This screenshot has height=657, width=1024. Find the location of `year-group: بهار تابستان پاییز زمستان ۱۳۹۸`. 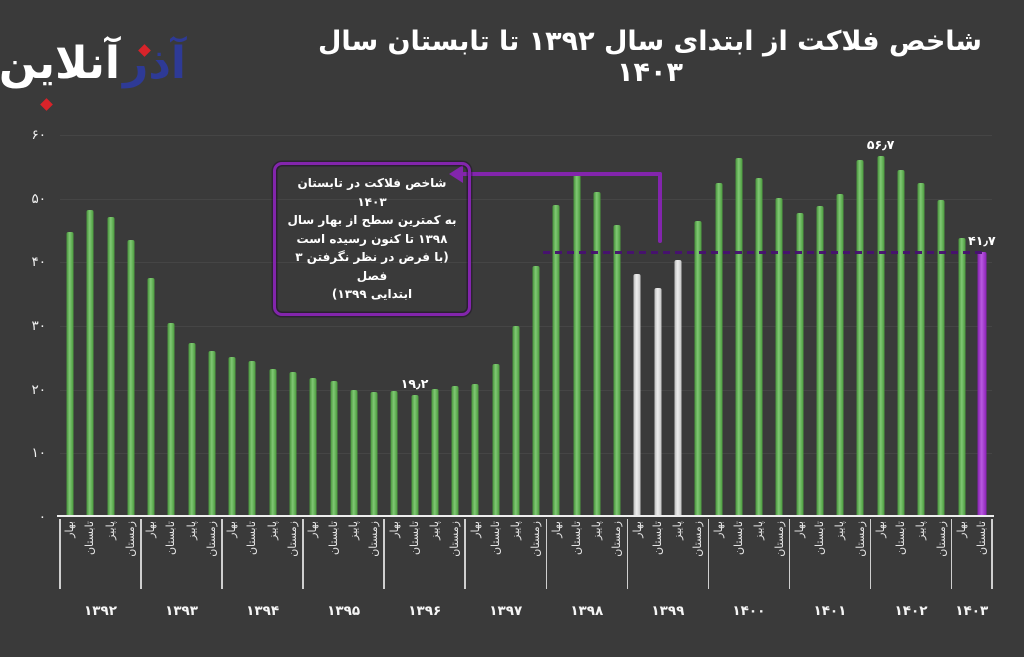

year-group: بهار تابستان پاییز زمستان ۱۳۹۸ is located at coordinates (587, 377).